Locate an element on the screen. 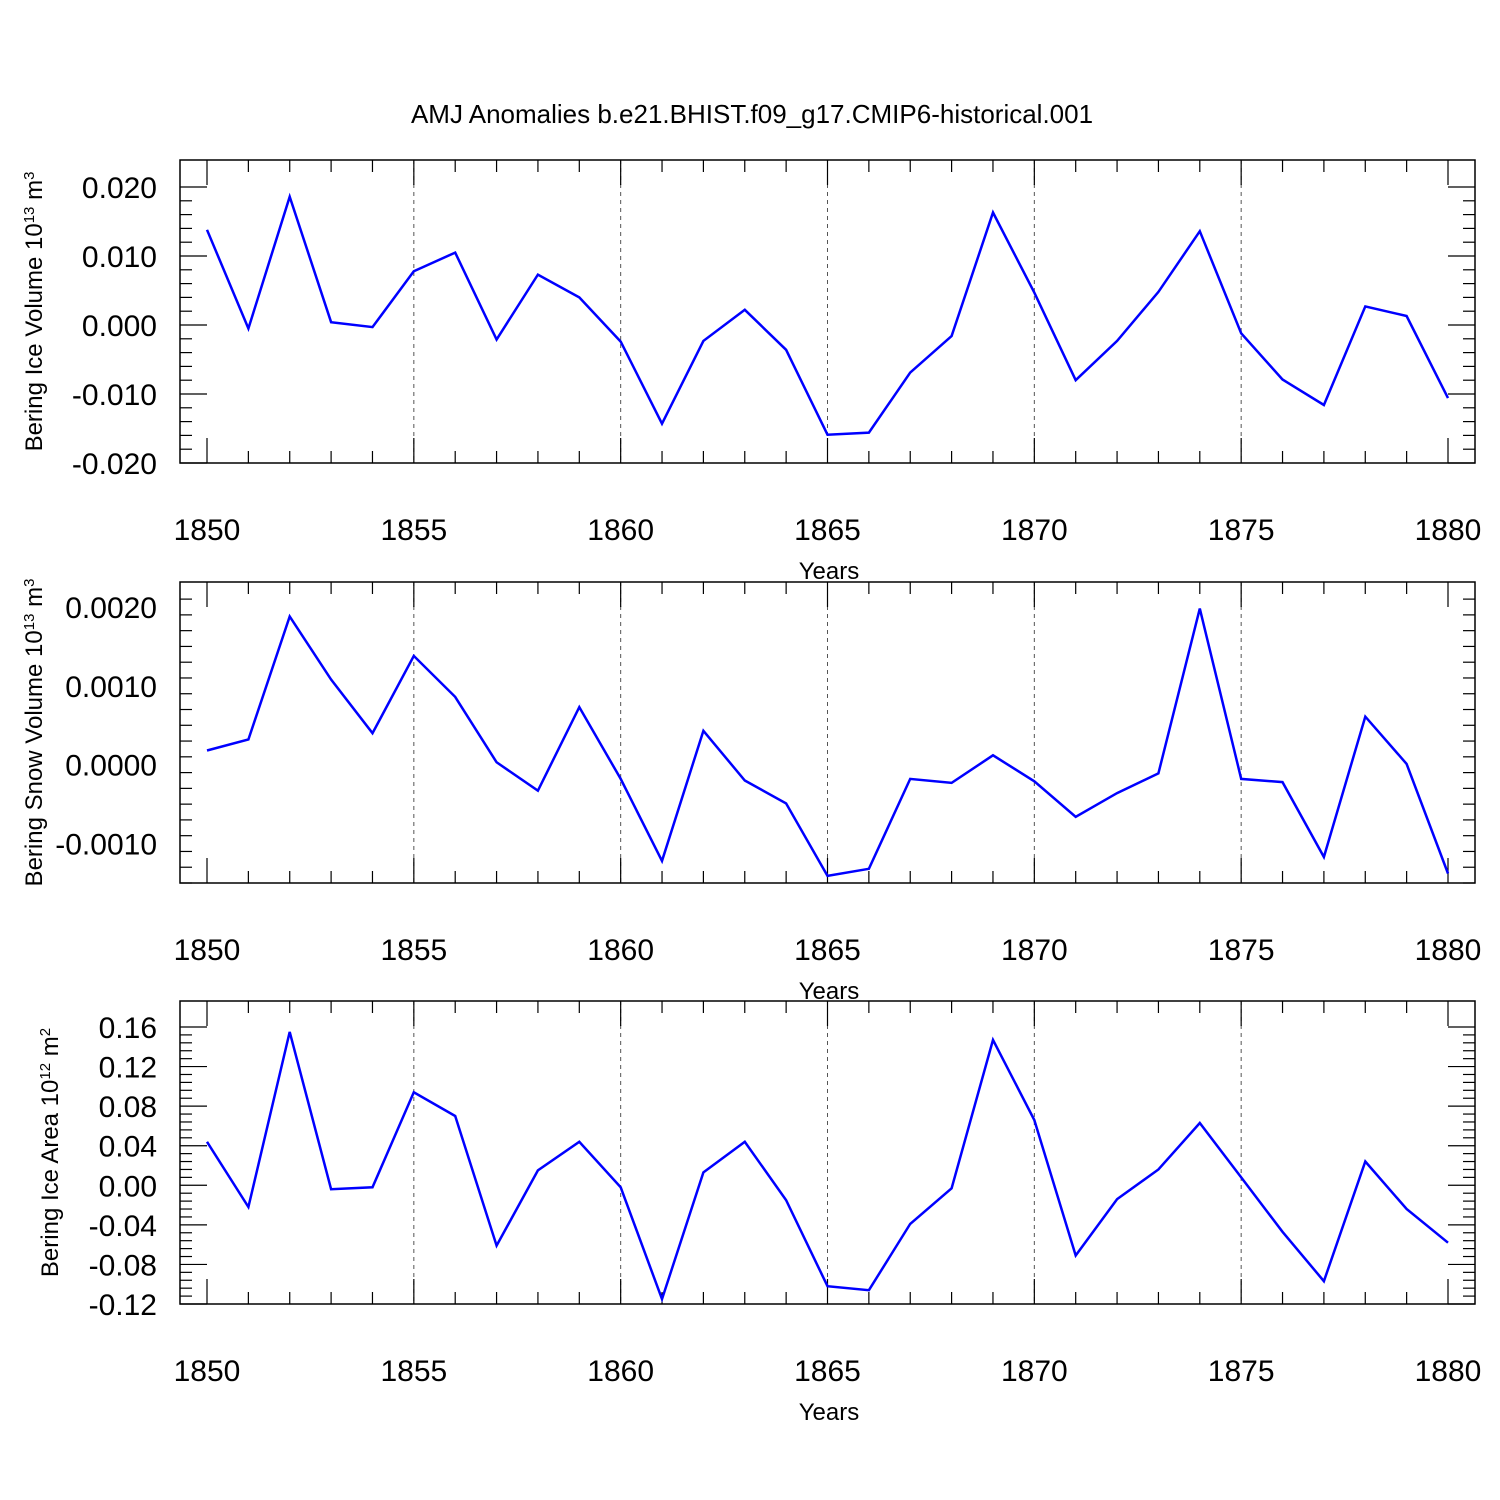 The width and height of the screenshot is (1500, 1500). y-axis-label-part: Bering Snow Volume 10 is located at coordinates (34, 758).